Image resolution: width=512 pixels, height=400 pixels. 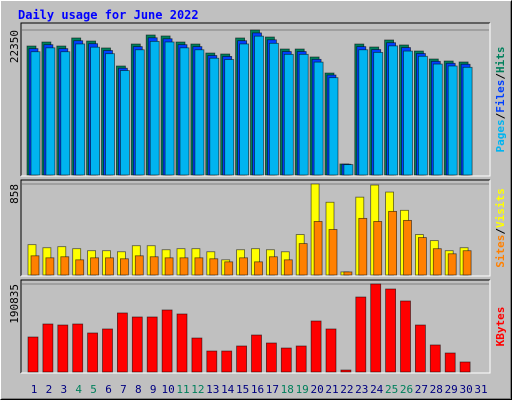 I want to click on chart-title: Daily usage for June 2022, so click(x=108, y=15).